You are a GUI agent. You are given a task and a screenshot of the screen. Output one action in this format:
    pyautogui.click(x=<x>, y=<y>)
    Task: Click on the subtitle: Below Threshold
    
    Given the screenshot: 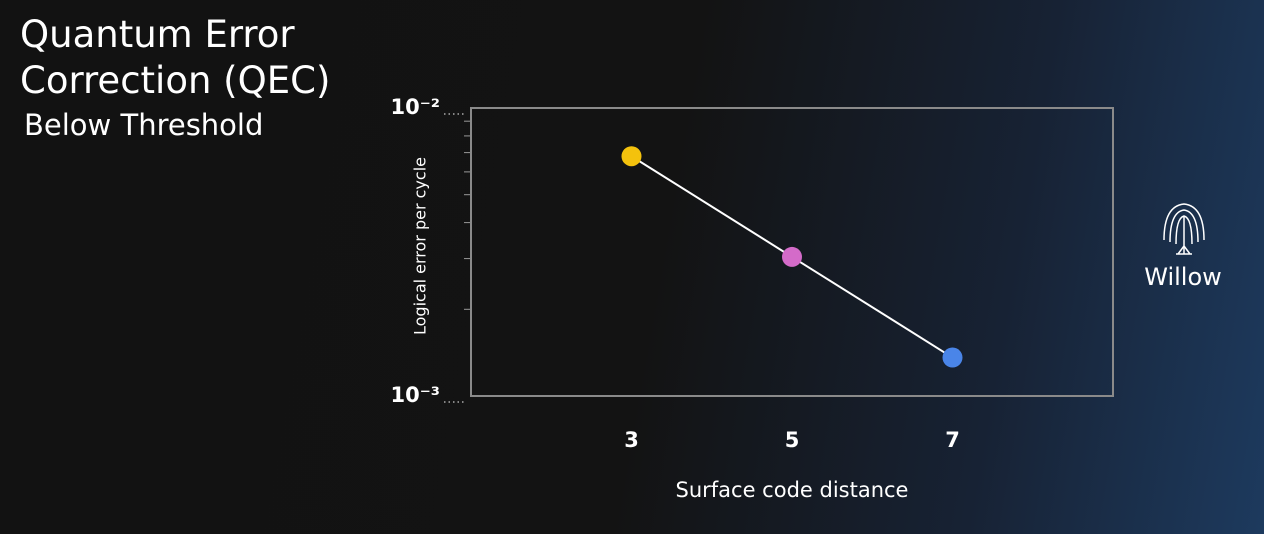 What is the action you would take?
    pyautogui.click(x=144, y=125)
    